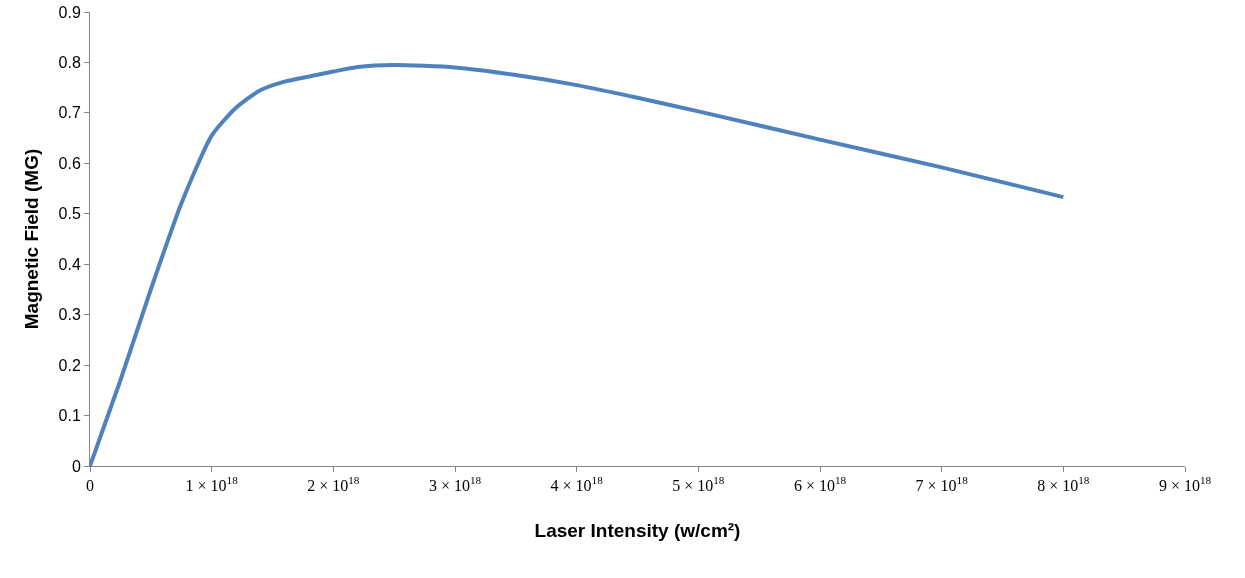 The width and height of the screenshot is (1245, 578). What do you see at coordinates (1063, 484) in the screenshot?
I see `x-tick-label: 8 × 10$^{18}$` at bounding box center [1063, 484].